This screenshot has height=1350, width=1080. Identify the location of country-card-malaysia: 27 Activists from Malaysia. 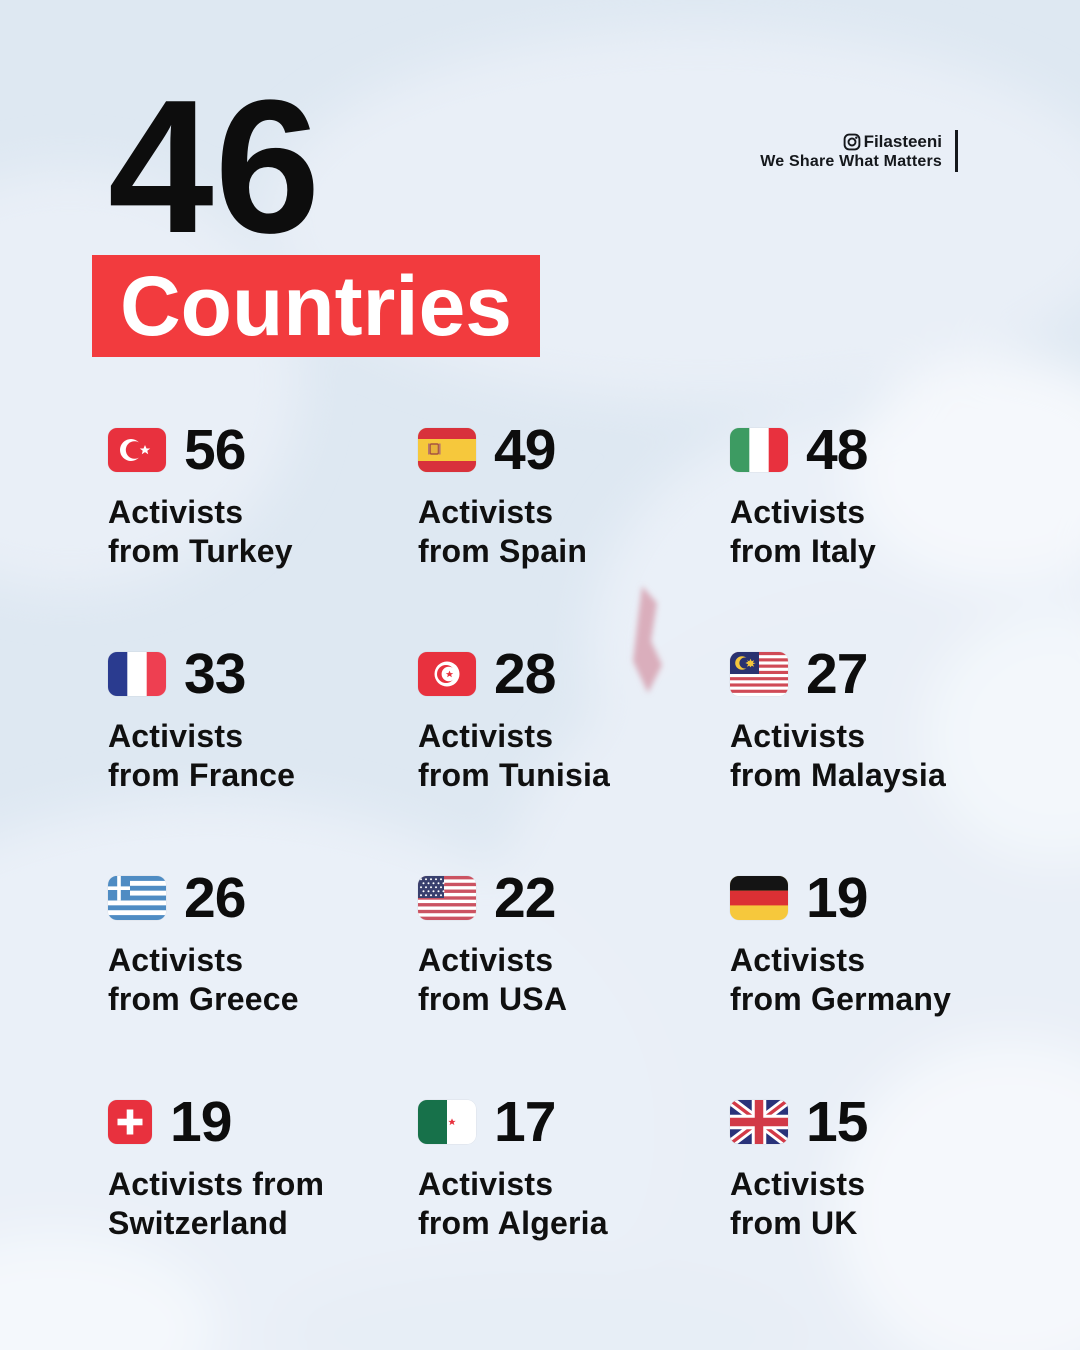
(895, 760).